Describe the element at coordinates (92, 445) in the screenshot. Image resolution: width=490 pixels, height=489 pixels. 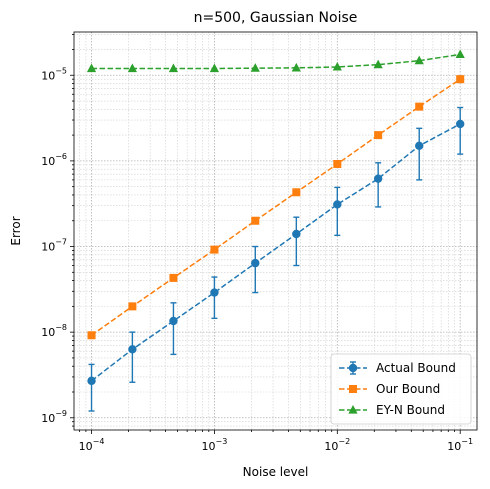
I see `x-tick-label: 10⁻⁴` at that location.